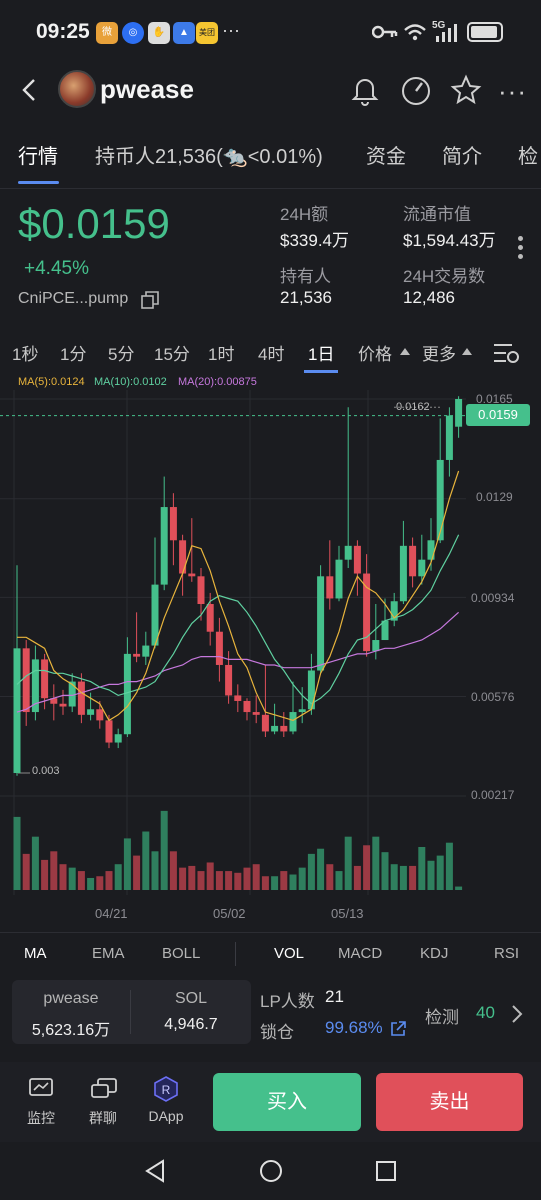 The image size is (541, 1200). Describe the element at coordinates (155, 1171) in the screenshot. I see `nav-back-icon` at that location.